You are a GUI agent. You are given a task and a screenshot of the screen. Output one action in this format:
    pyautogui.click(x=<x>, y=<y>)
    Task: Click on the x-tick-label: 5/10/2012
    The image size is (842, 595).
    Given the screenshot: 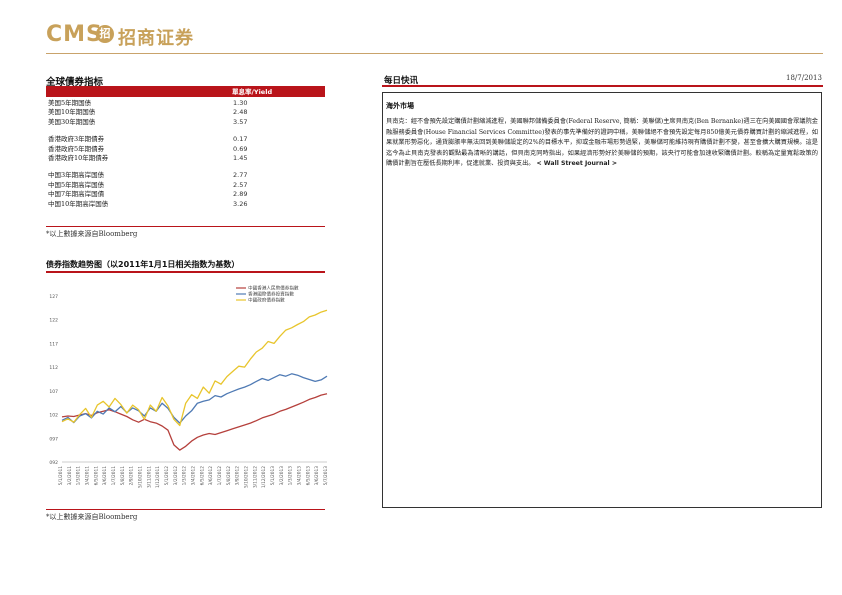 What is the action you would take?
    pyautogui.click(x=247, y=477)
    